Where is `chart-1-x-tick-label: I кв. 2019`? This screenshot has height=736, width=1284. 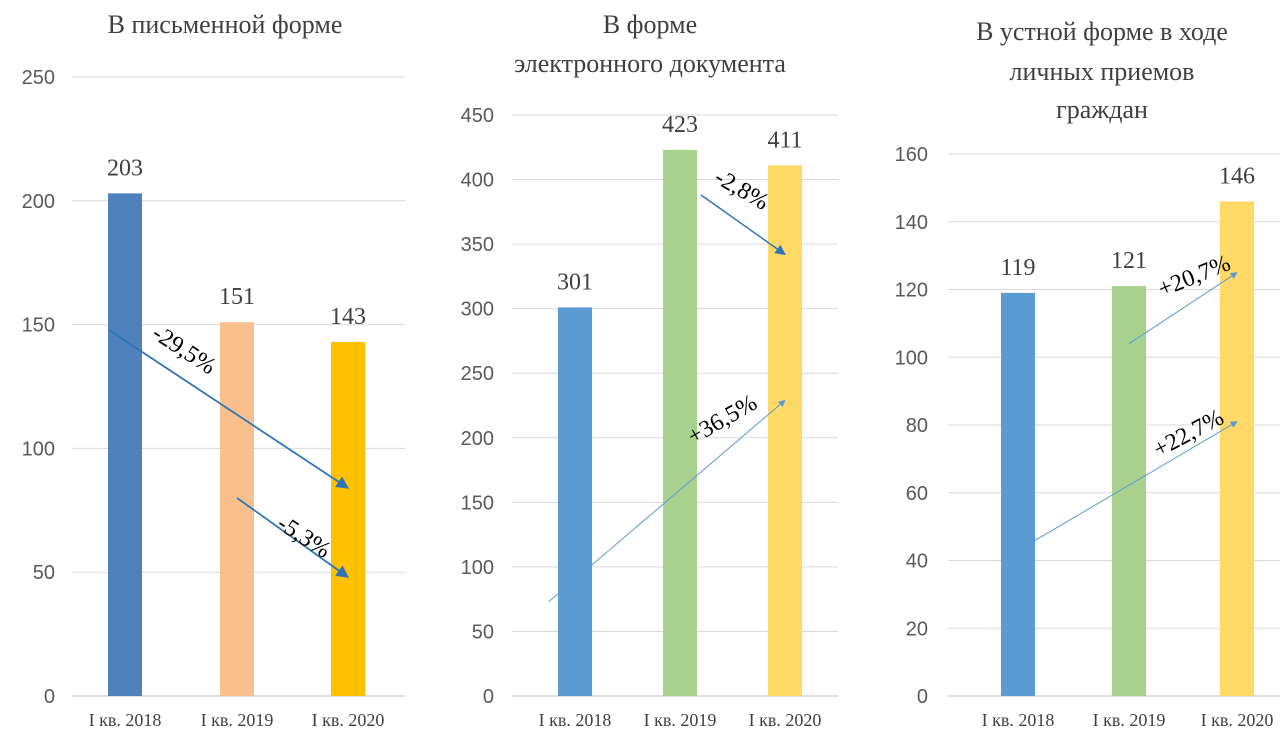
chart-1-x-tick-label: I кв. 2019 is located at coordinates (237, 720).